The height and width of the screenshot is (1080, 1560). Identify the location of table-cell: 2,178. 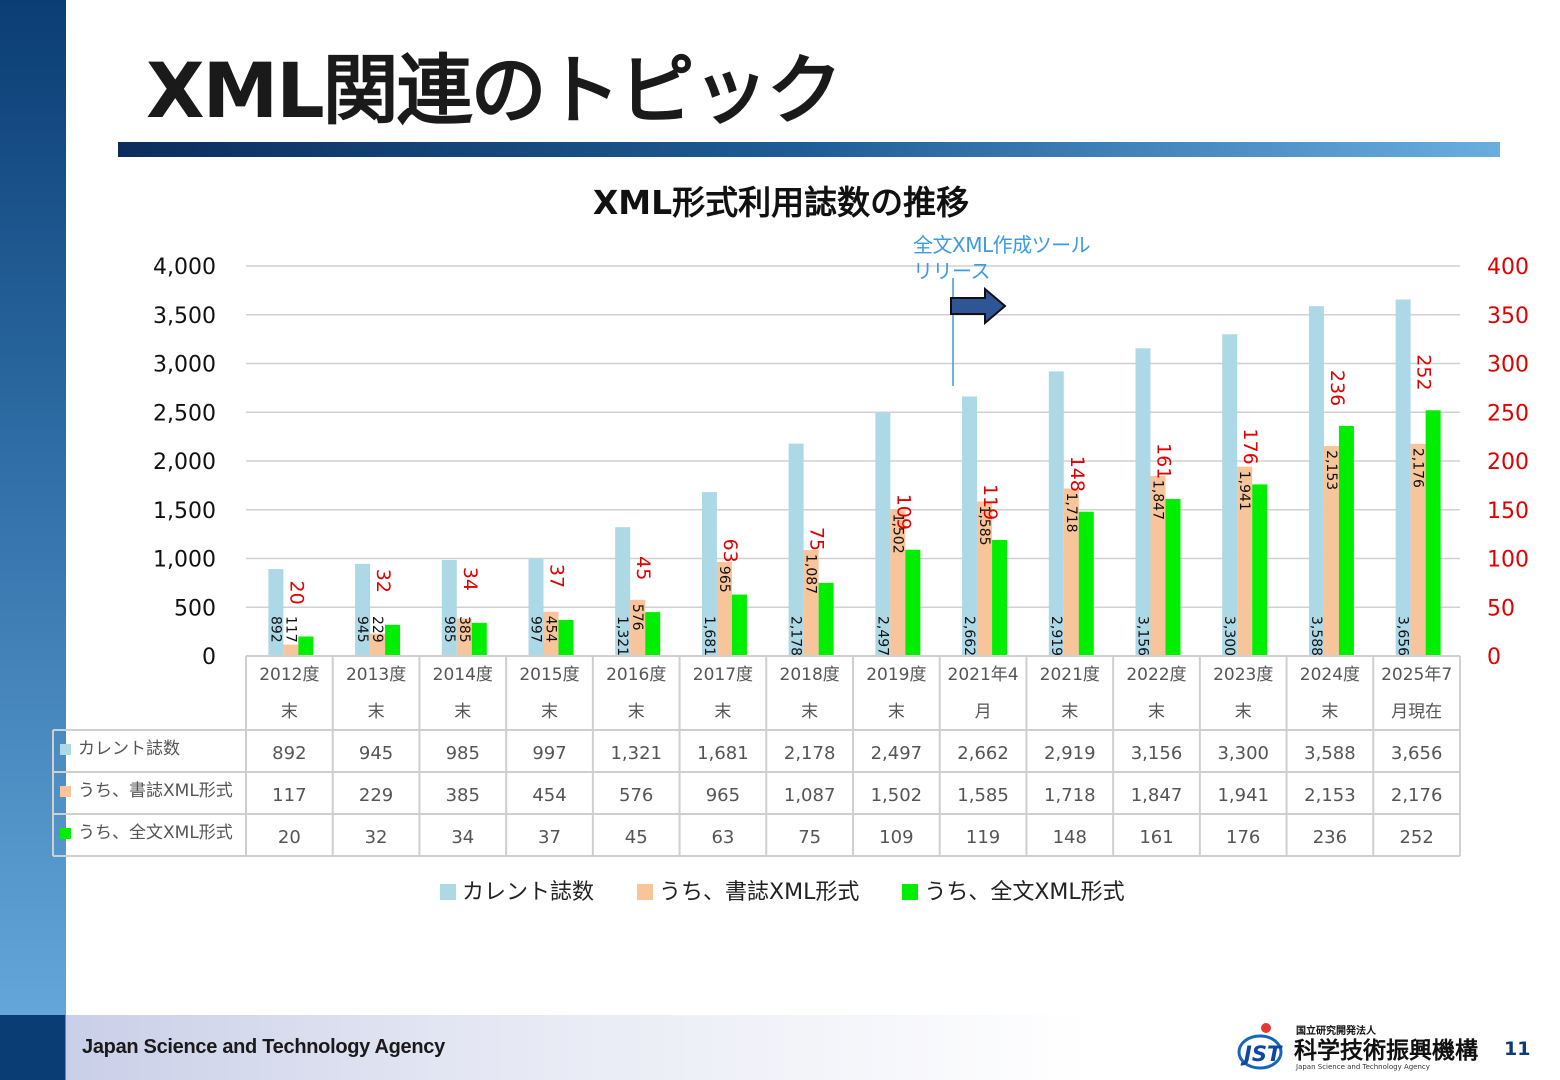
(810, 753).